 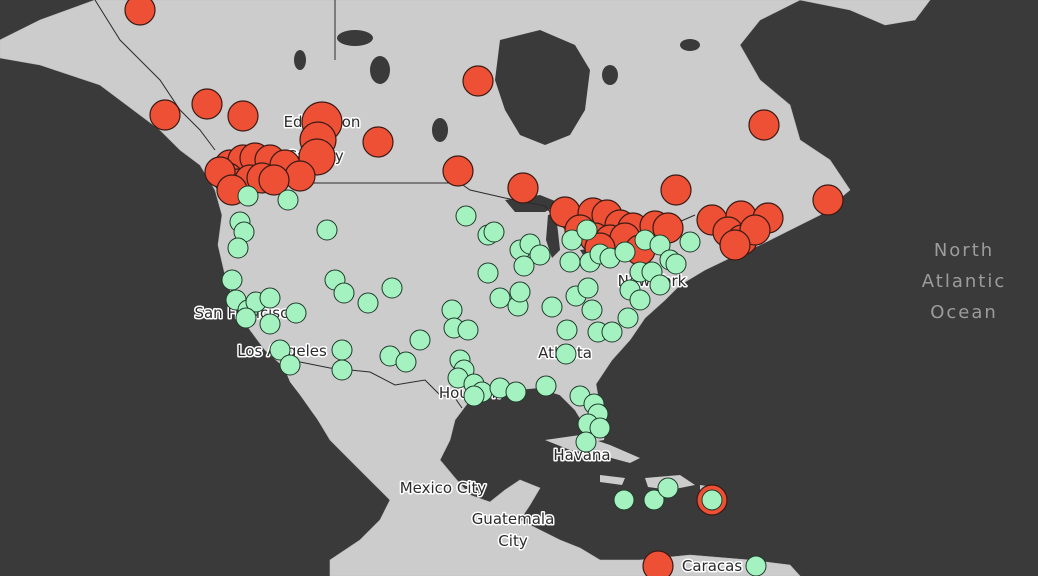 What do you see at coordinates (443, 488) in the screenshot?
I see `city-label-mexico-city: Mexico City` at bounding box center [443, 488].